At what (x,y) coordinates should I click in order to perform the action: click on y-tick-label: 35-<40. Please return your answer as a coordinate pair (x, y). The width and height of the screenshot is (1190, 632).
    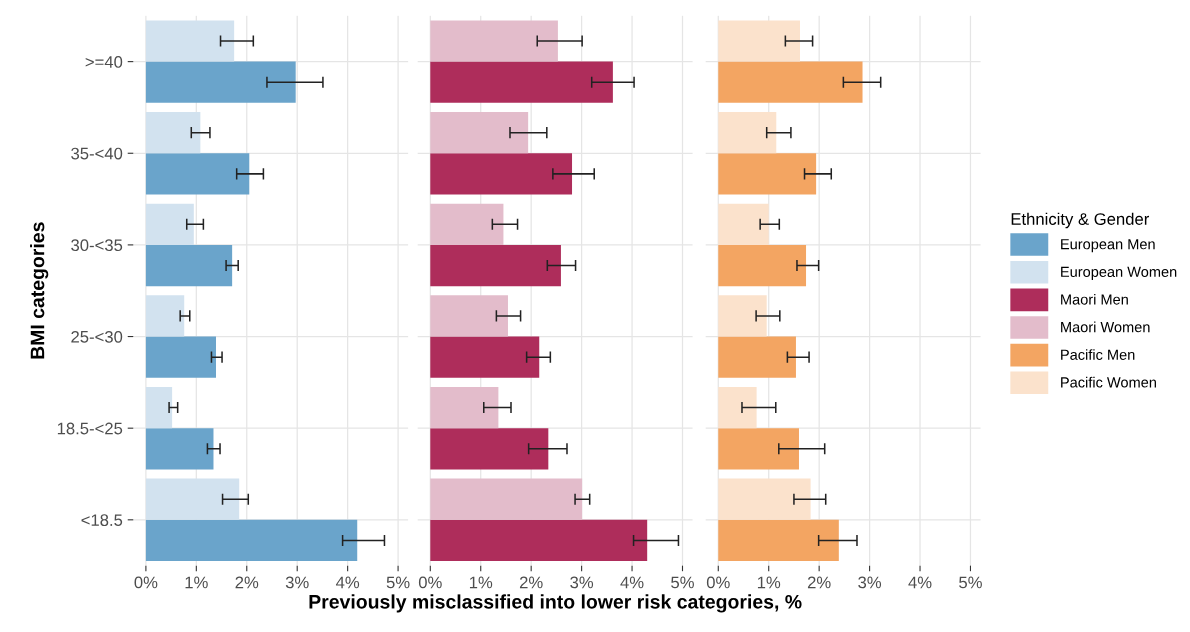
    Looking at the image, I should click on (97, 153).